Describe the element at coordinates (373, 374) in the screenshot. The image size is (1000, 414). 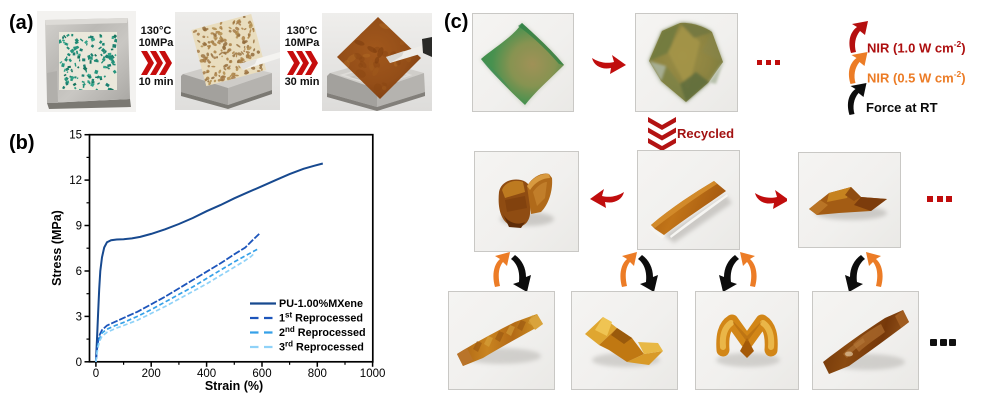
I see `svg-text: 1000` at that location.